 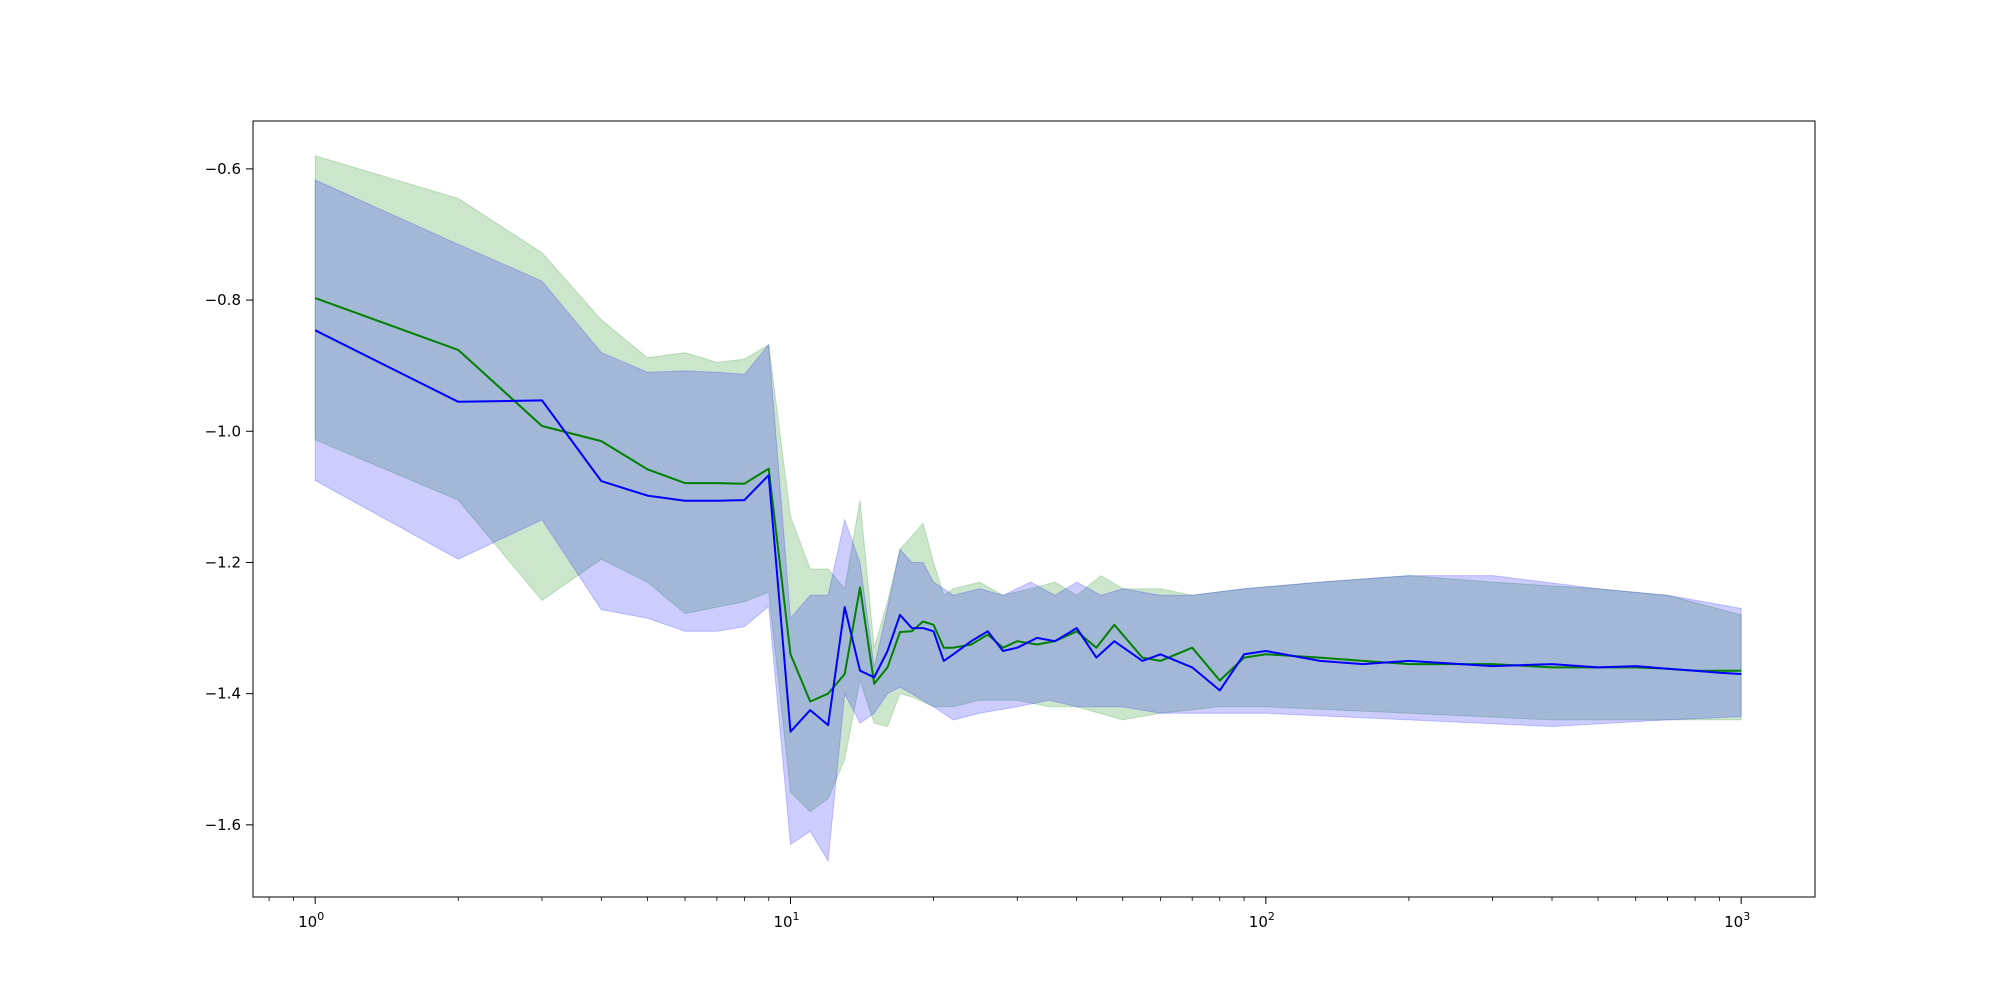 What do you see at coordinates (320, 916) in the screenshot?
I see `x-tick-label-exponent: 0` at bounding box center [320, 916].